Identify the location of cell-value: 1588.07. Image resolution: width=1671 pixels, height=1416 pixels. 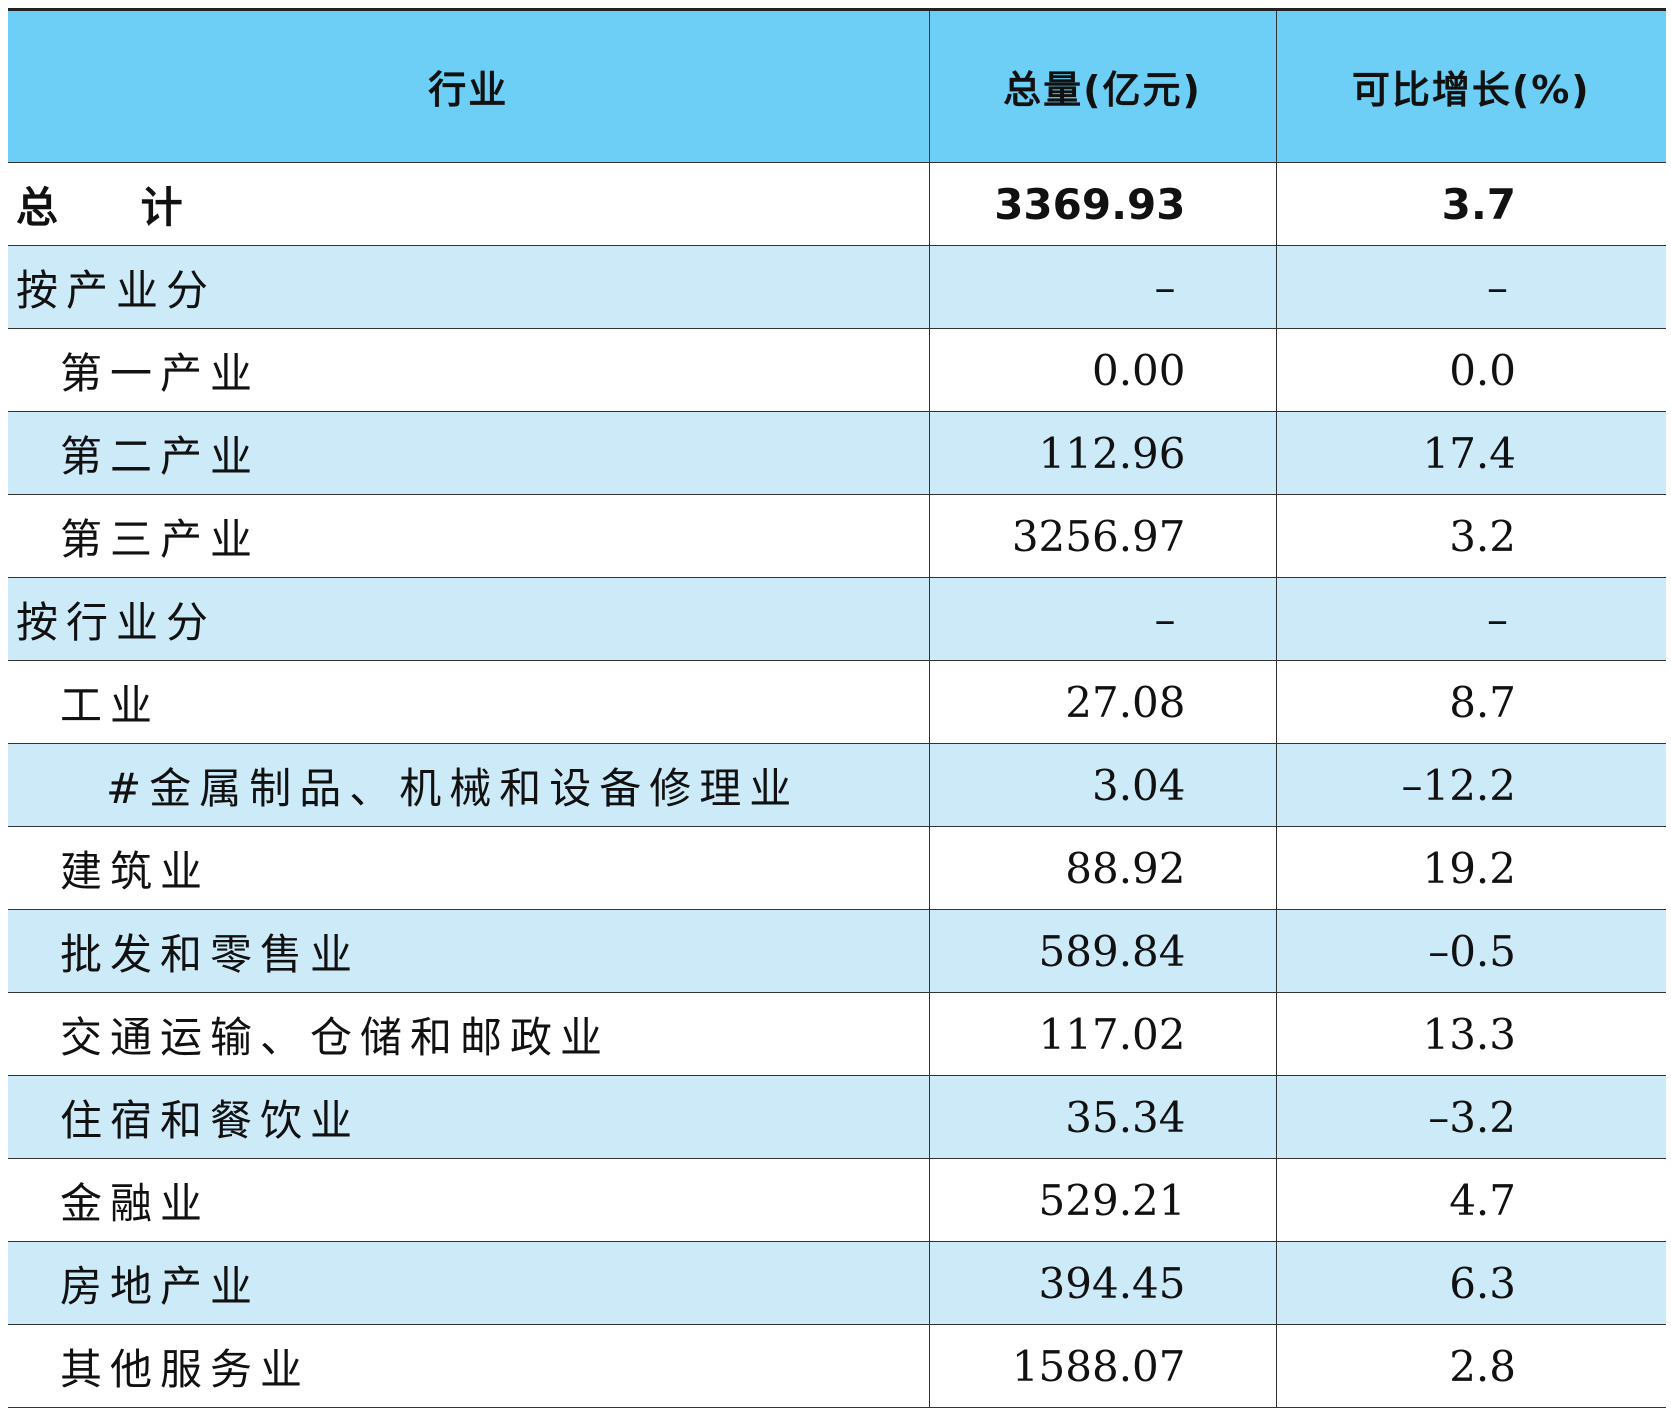
(1102, 1366).